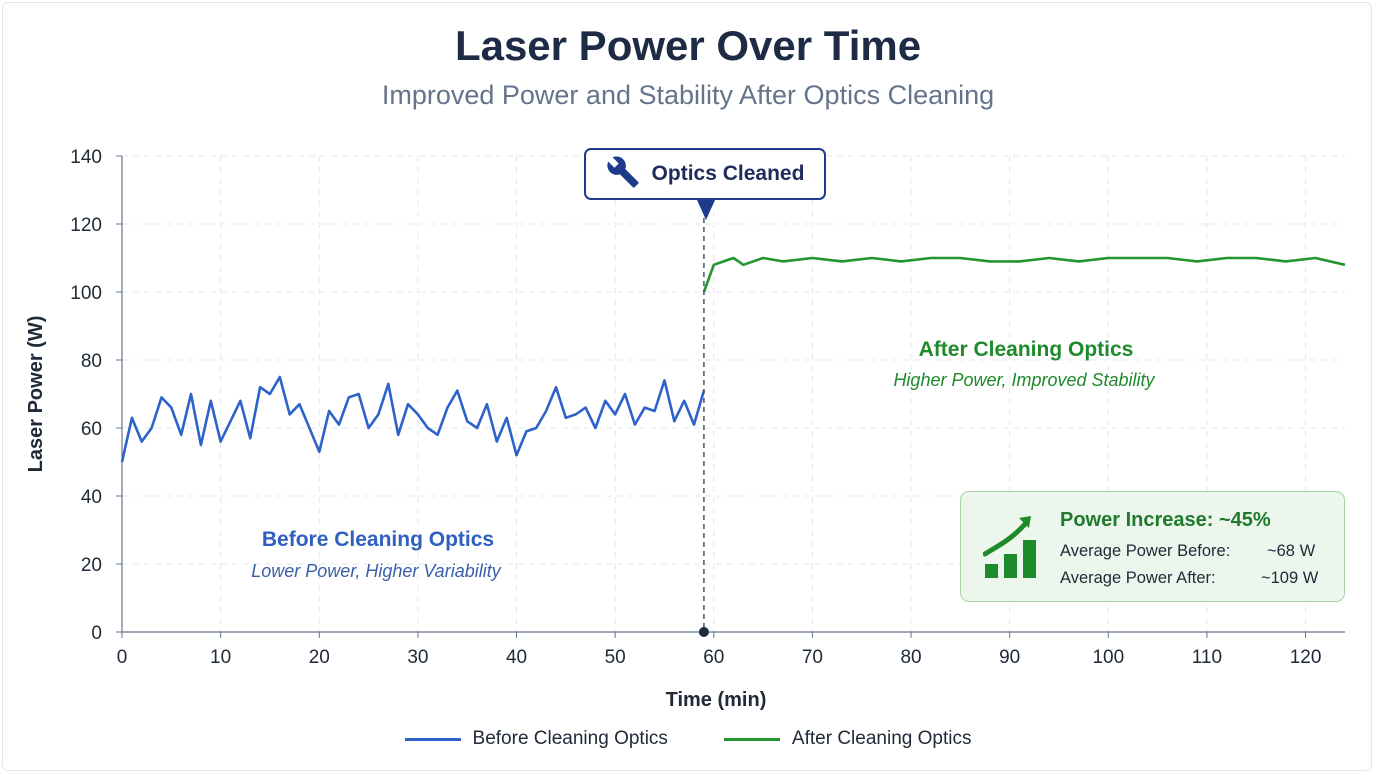 Image resolution: width=1376 pixels, height=775 pixels. I want to click on y-tick-label: 0, so click(96, 633).